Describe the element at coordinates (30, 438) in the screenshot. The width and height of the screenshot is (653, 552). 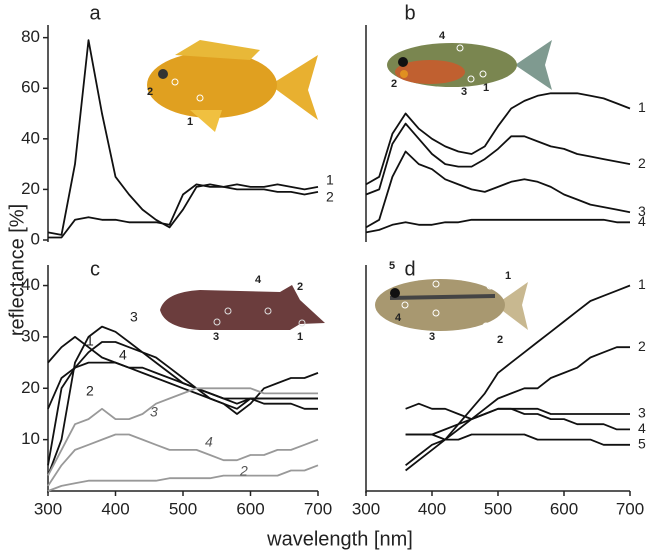
I see `y-tick-label: 10` at that location.